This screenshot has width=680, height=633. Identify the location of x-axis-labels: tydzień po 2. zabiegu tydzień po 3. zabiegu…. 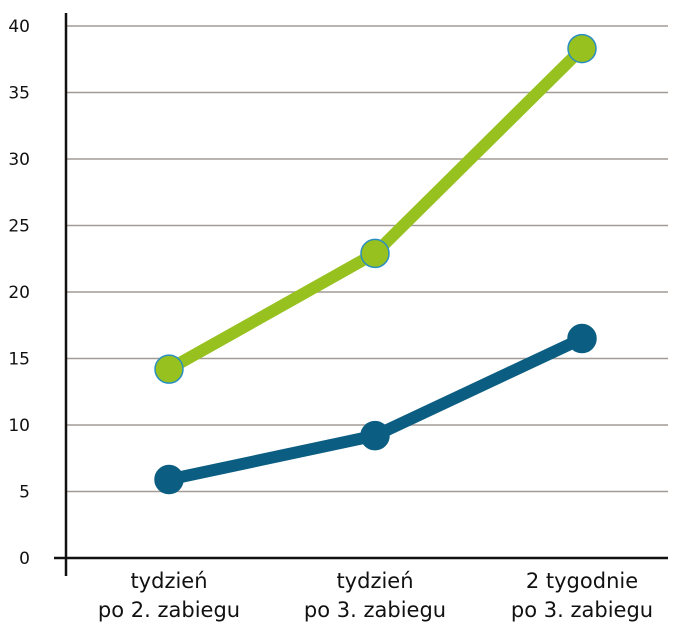
(375, 595).